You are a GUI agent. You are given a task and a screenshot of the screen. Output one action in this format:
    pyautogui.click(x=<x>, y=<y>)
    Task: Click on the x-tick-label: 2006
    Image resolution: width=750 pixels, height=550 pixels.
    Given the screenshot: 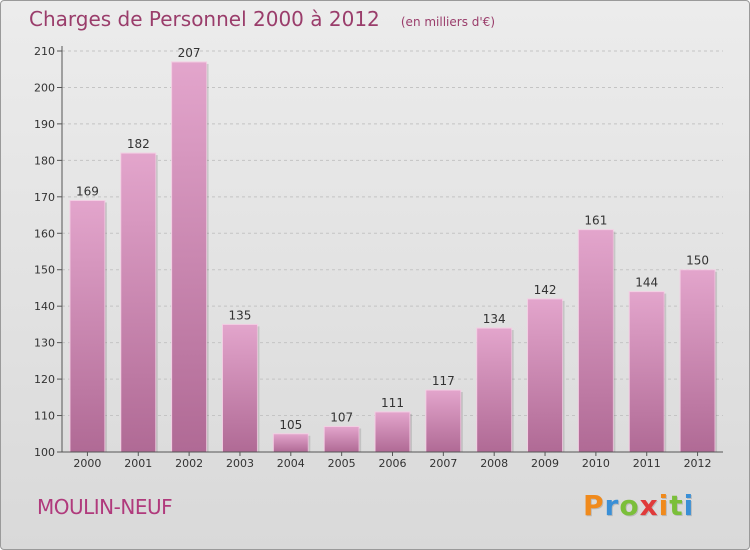 What is the action you would take?
    pyautogui.click(x=393, y=463)
    